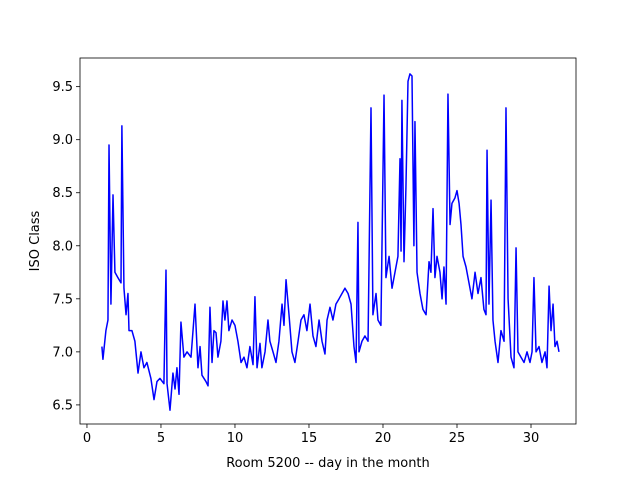  I want to click on y-tick-label: 6.5, so click(62, 405).